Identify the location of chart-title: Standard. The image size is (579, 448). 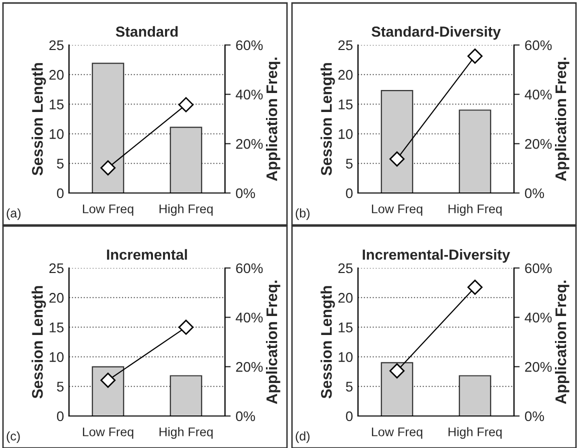
(147, 31).